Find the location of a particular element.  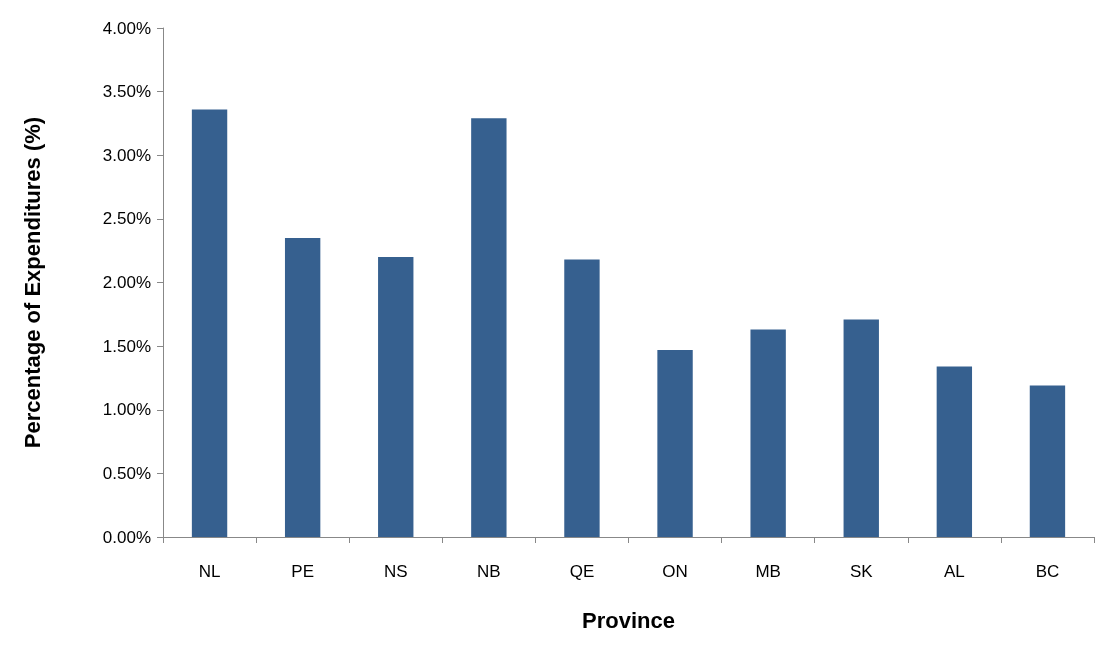

x-tick-label: NB is located at coordinates (489, 571).